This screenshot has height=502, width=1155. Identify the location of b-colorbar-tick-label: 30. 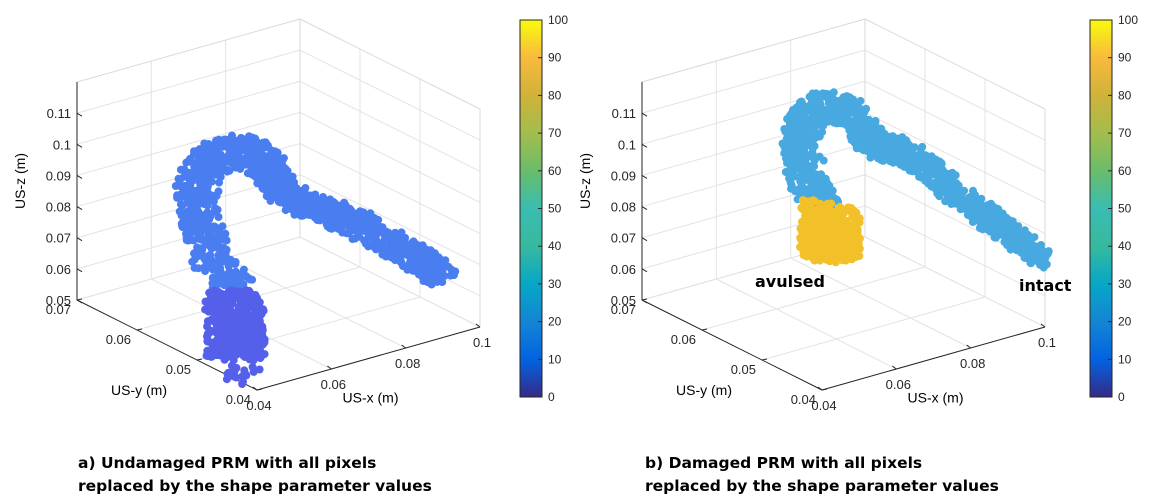
(1125, 284).